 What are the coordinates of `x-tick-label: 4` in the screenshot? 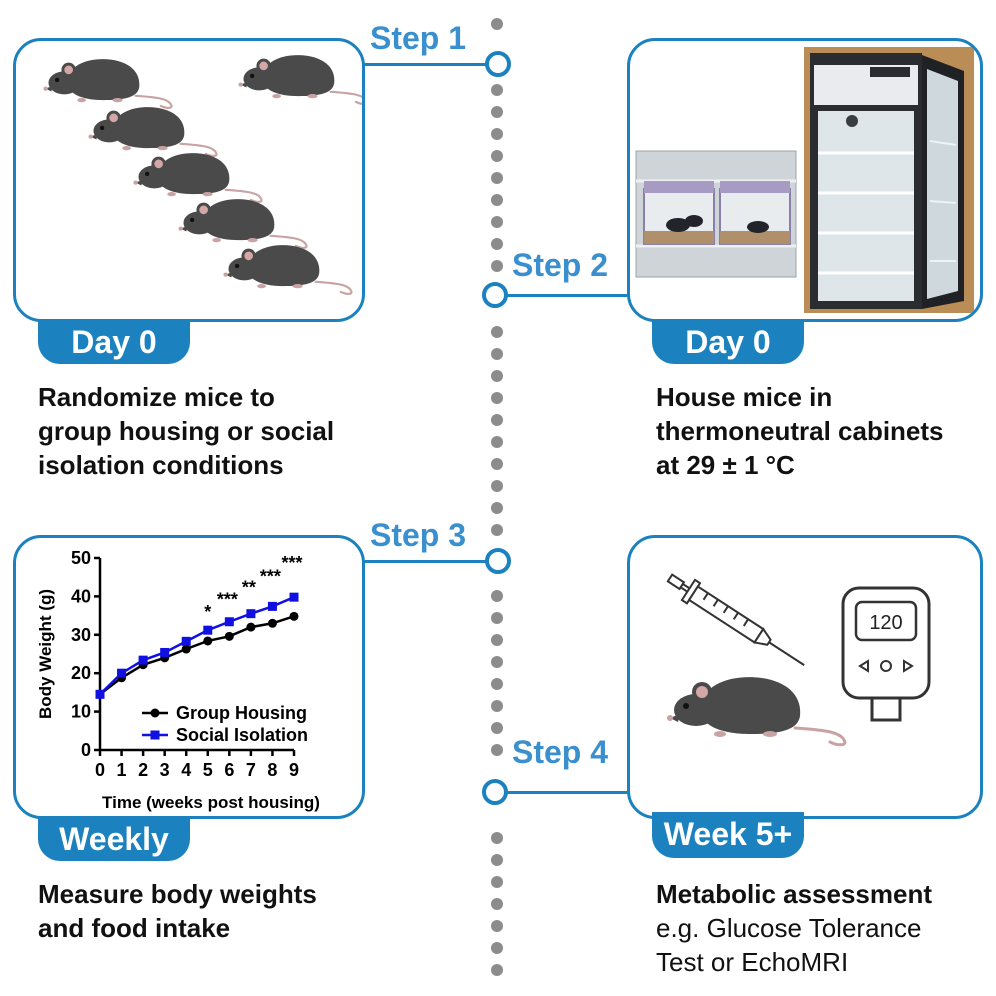 It's located at (186, 770).